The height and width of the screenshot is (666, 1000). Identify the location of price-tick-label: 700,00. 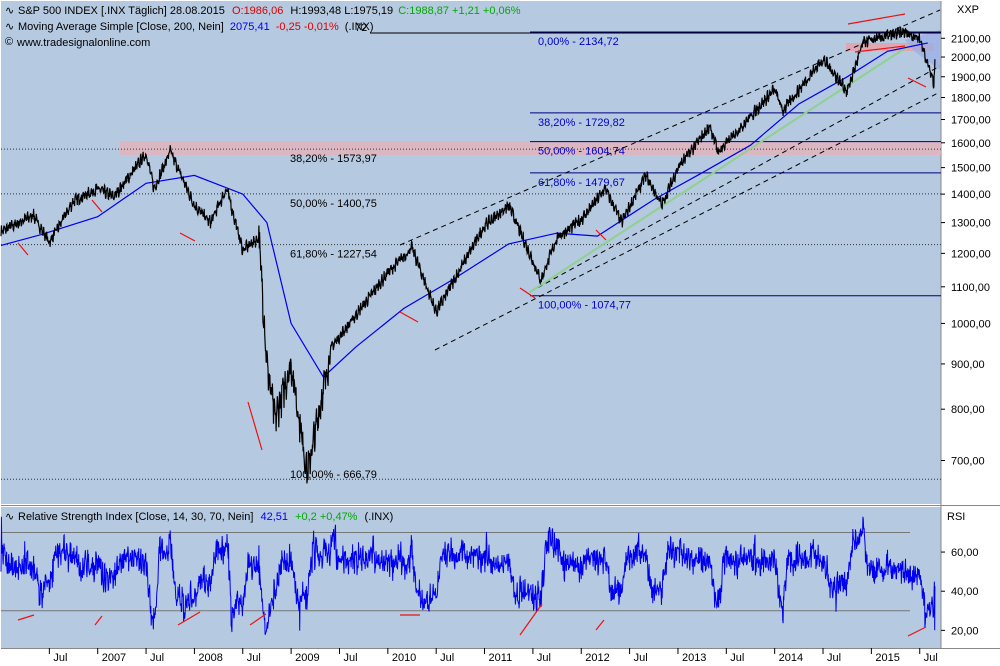
(968, 462).